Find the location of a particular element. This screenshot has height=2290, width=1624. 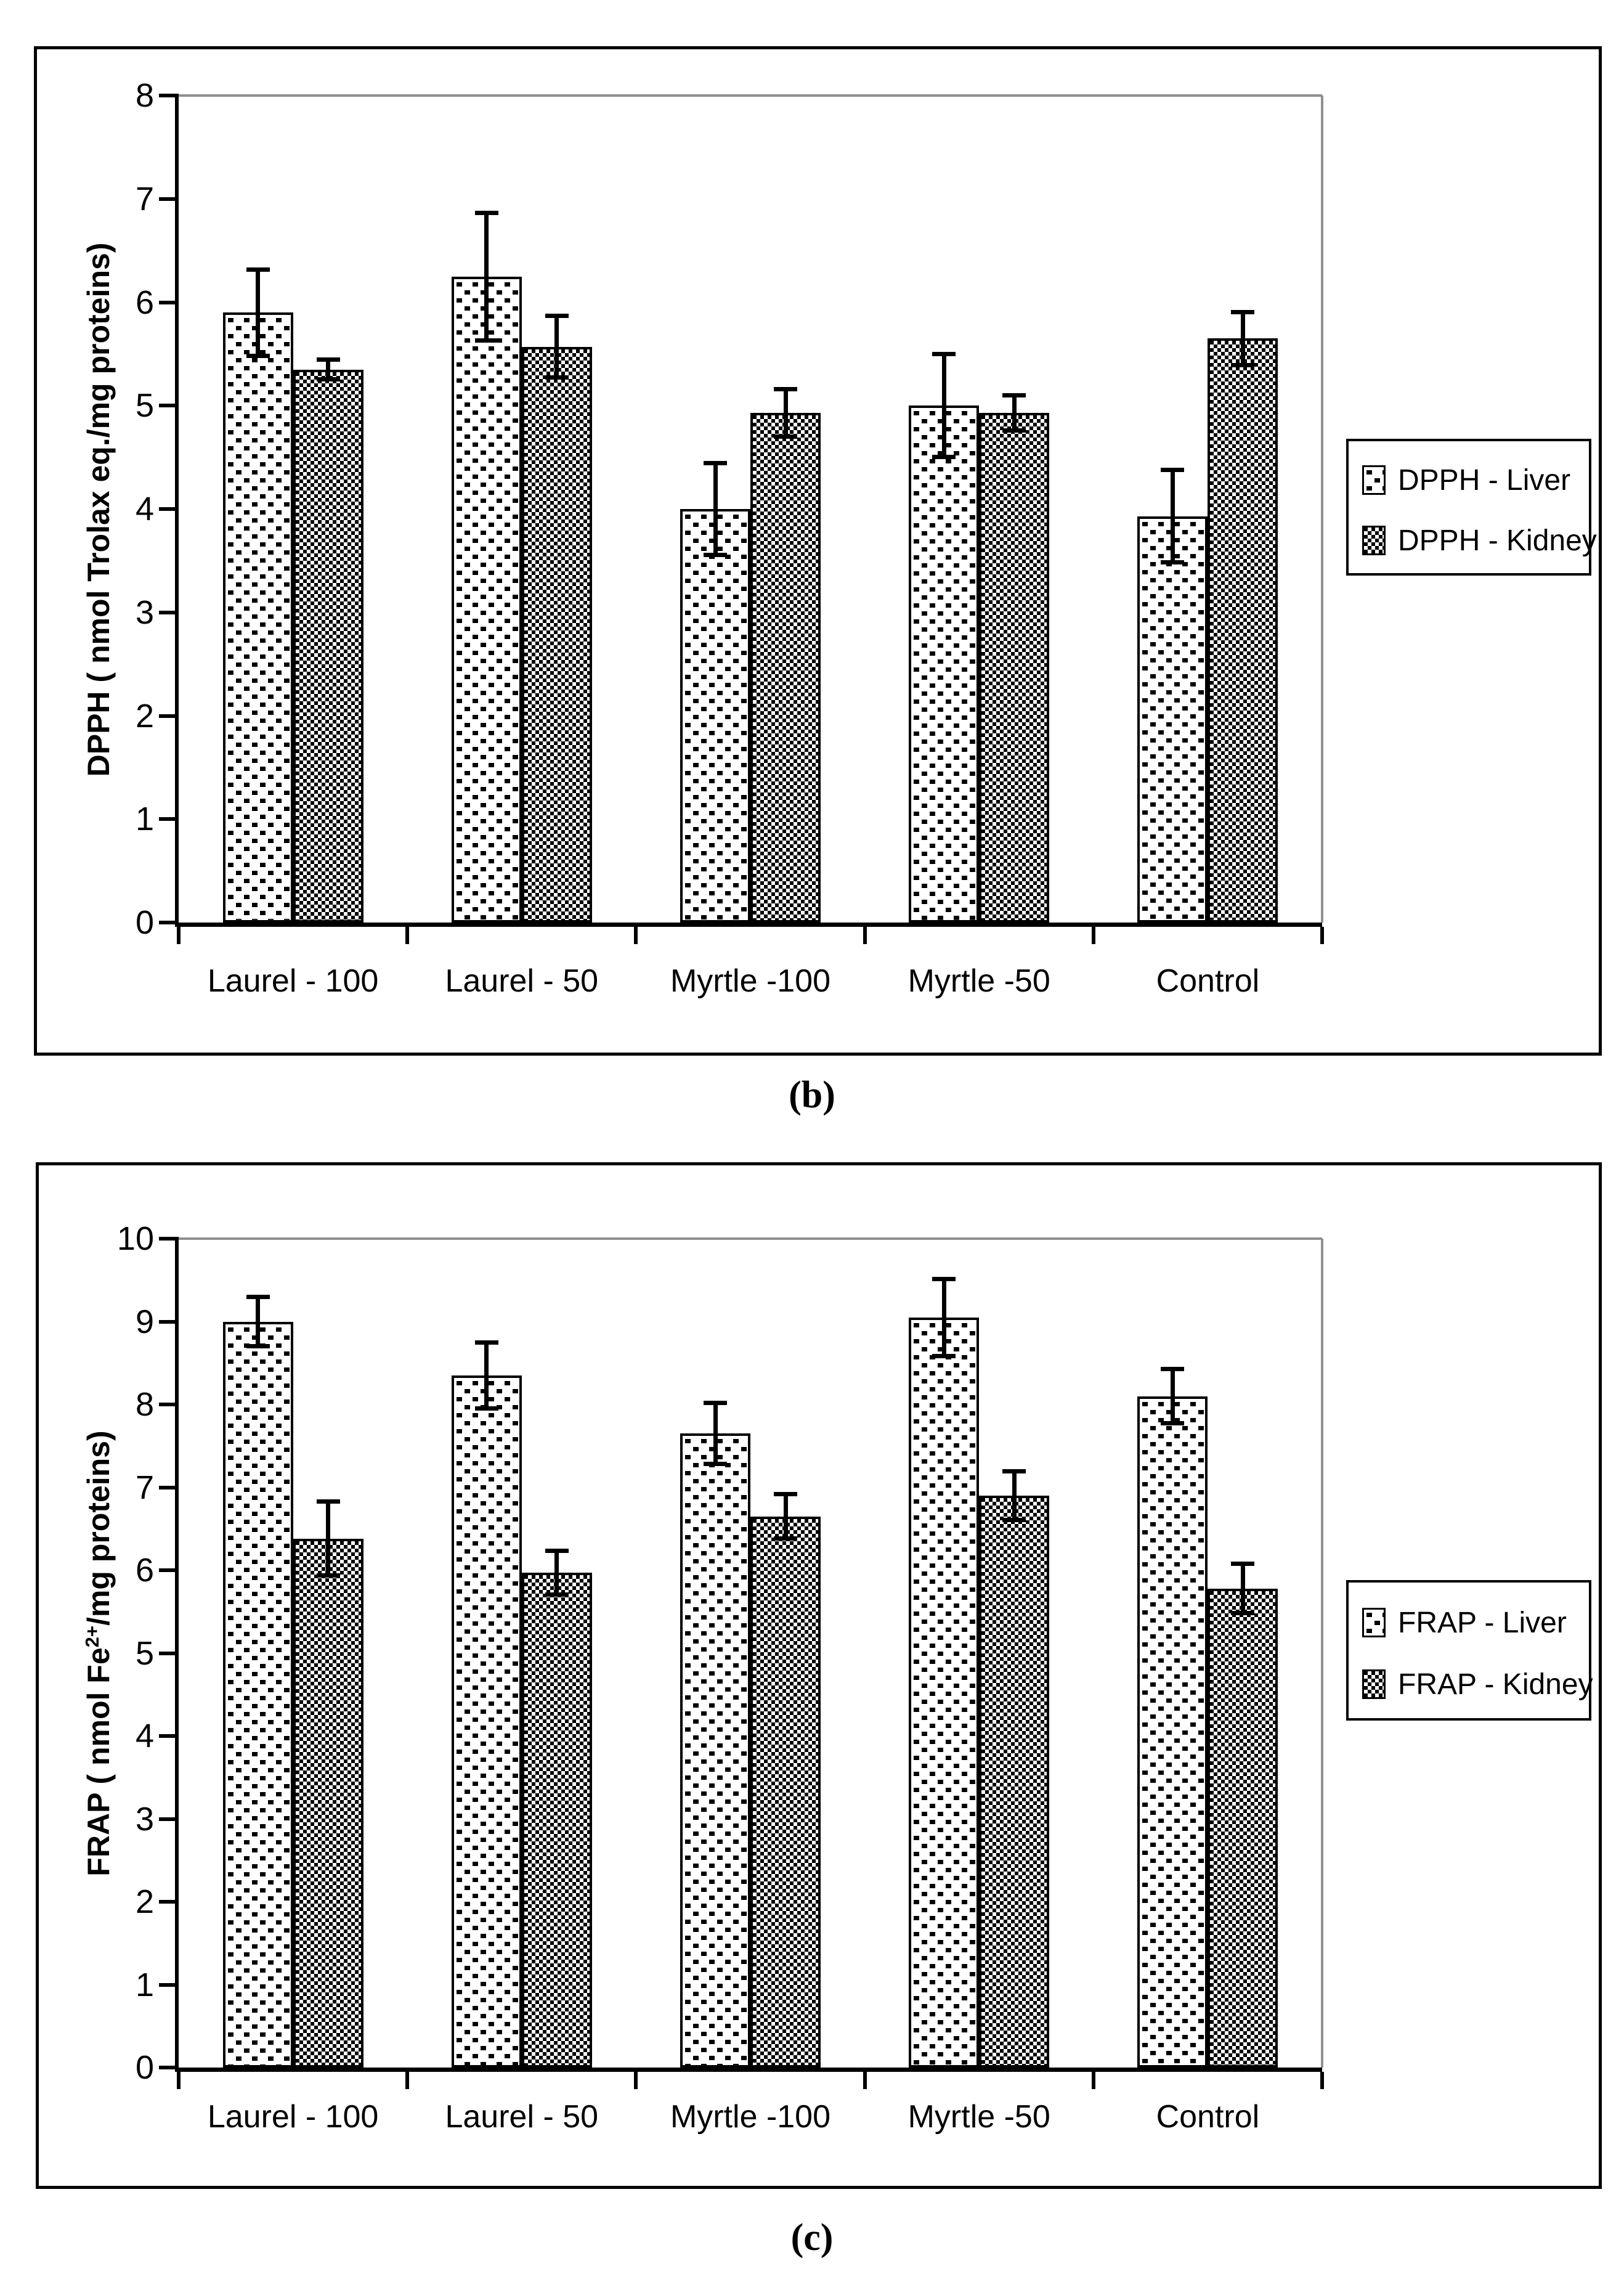

x-category-label-c-laurel-50: Laurel - 50 is located at coordinates (522, 2117).